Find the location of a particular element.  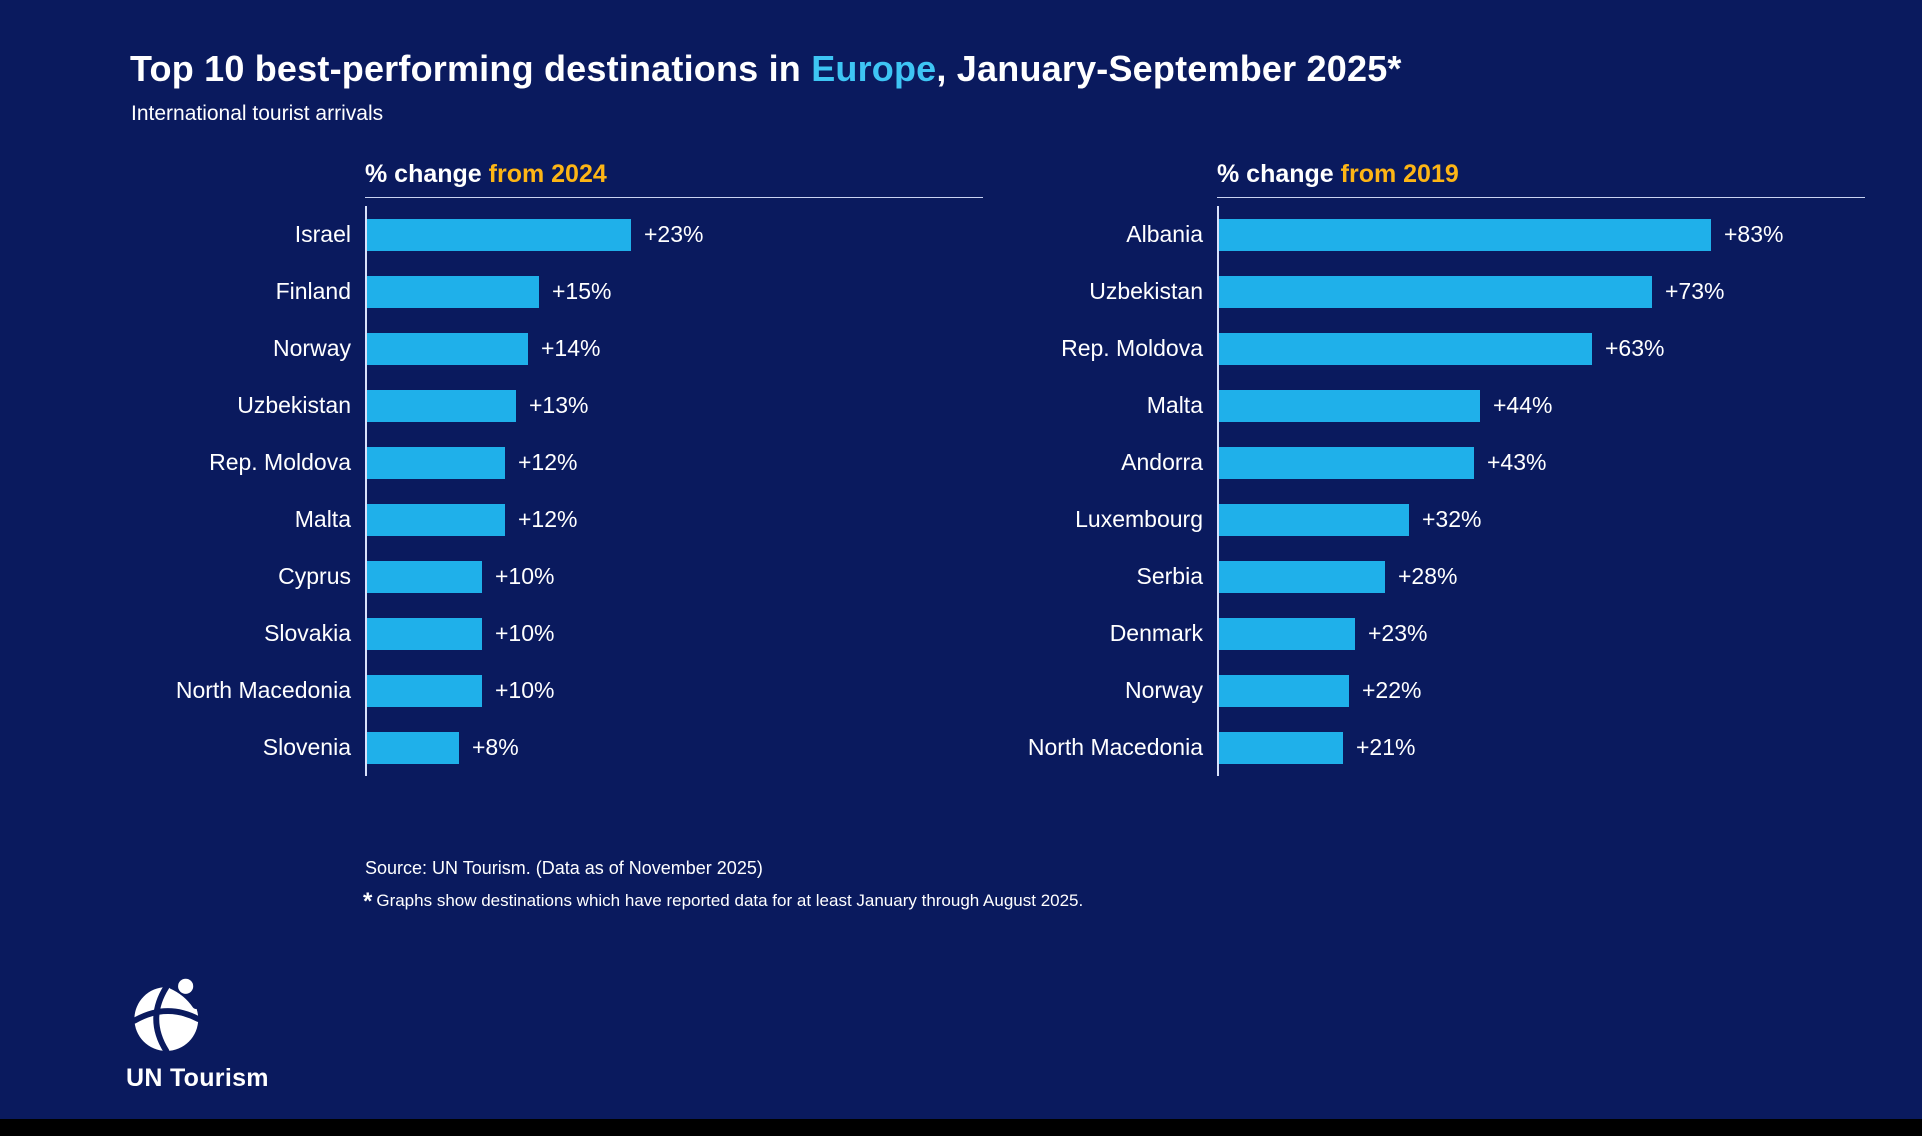

bar-cell: +73% is located at coordinates (1556, 291).